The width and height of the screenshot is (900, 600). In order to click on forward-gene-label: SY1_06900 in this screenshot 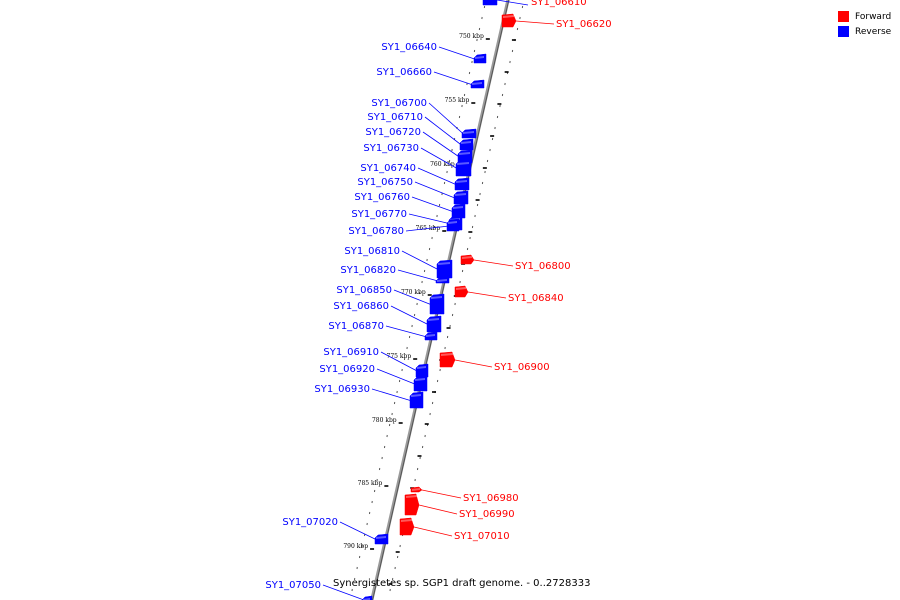, I will do `click(522, 367)`.